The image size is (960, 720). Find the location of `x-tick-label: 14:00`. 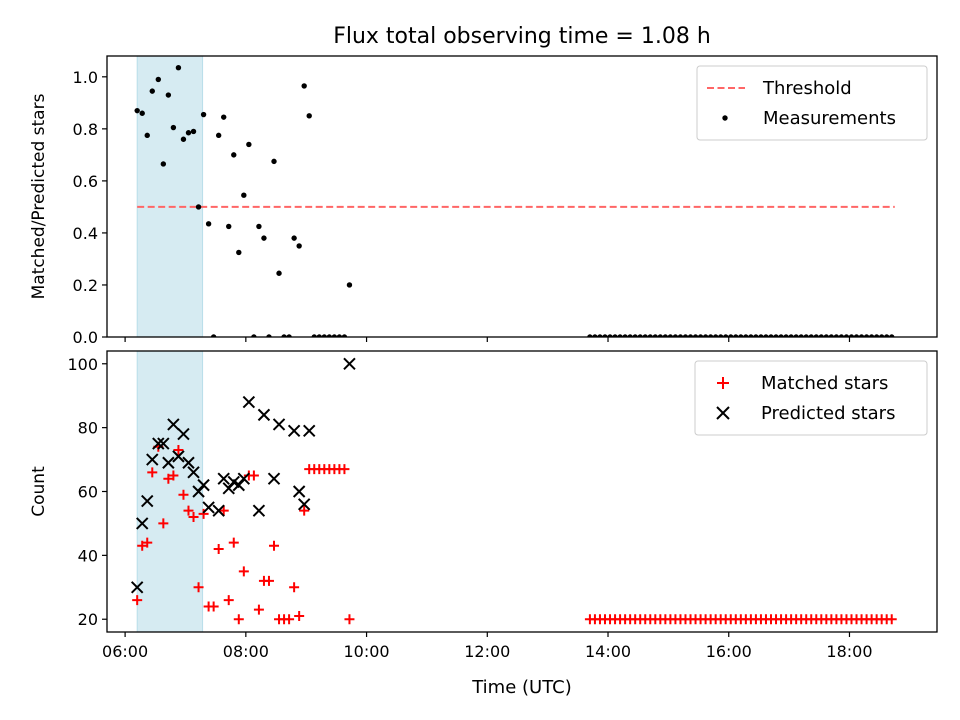

x-tick-label: 14:00 is located at coordinates (608, 651).